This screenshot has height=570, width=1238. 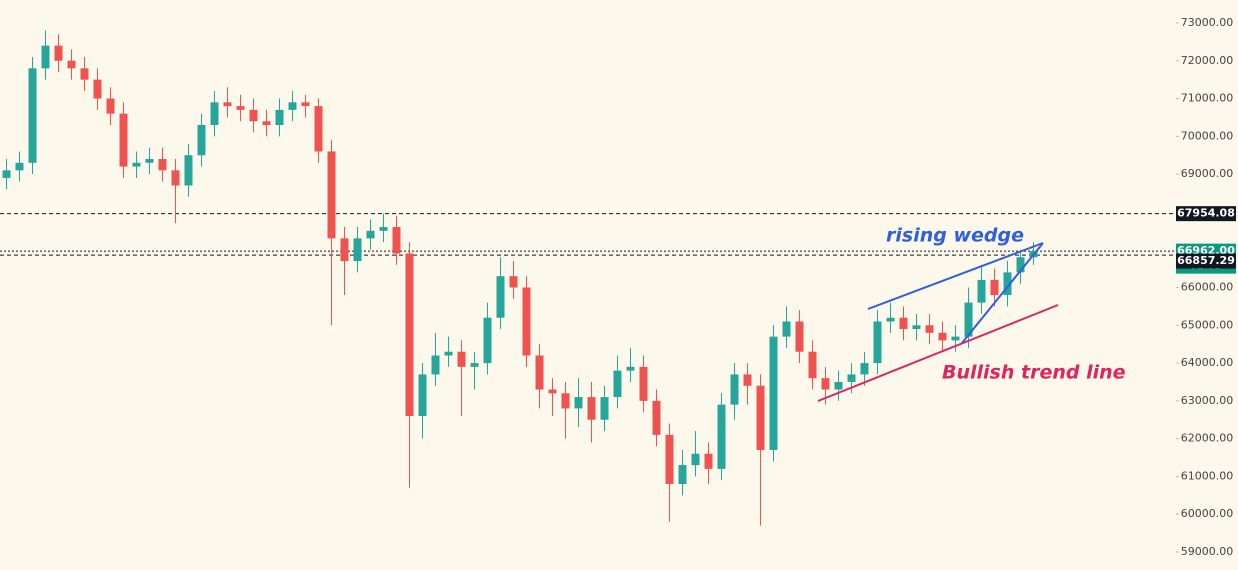 I want to click on y-tick-label: 72000.00, so click(x=1207, y=60).